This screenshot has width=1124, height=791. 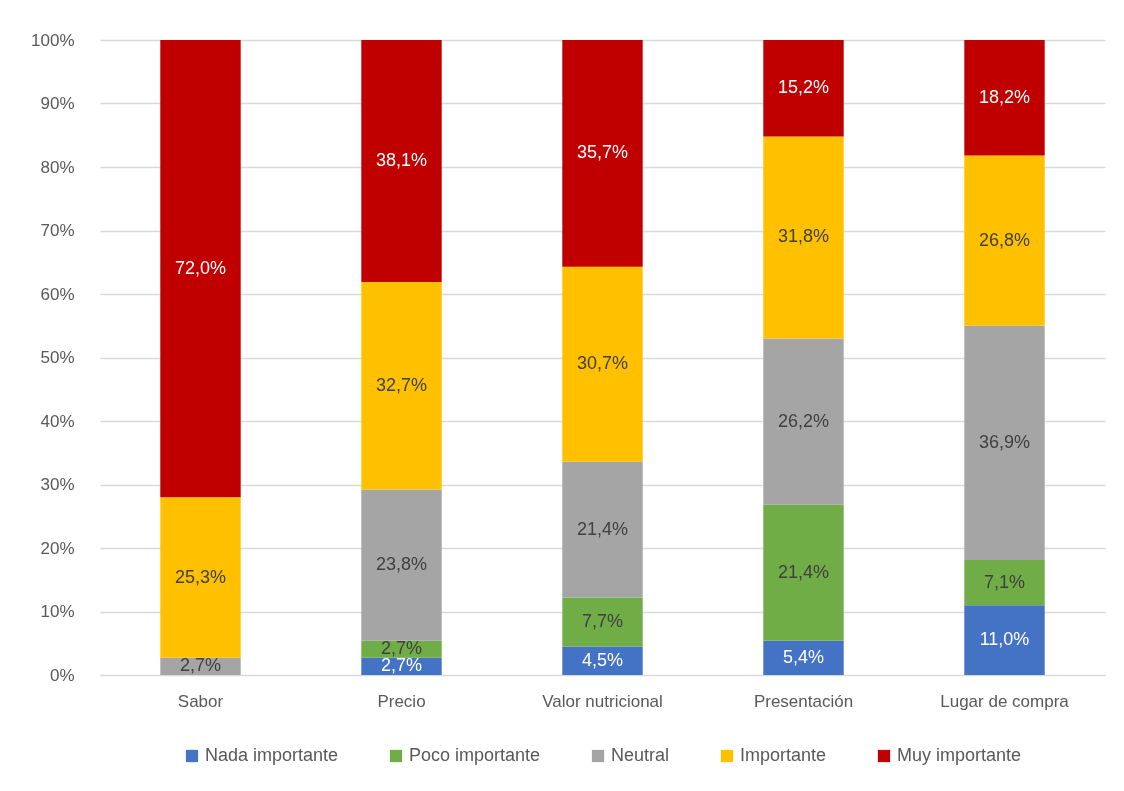 What do you see at coordinates (57, 357) in the screenshot?
I see `y-tick-label: 50%` at bounding box center [57, 357].